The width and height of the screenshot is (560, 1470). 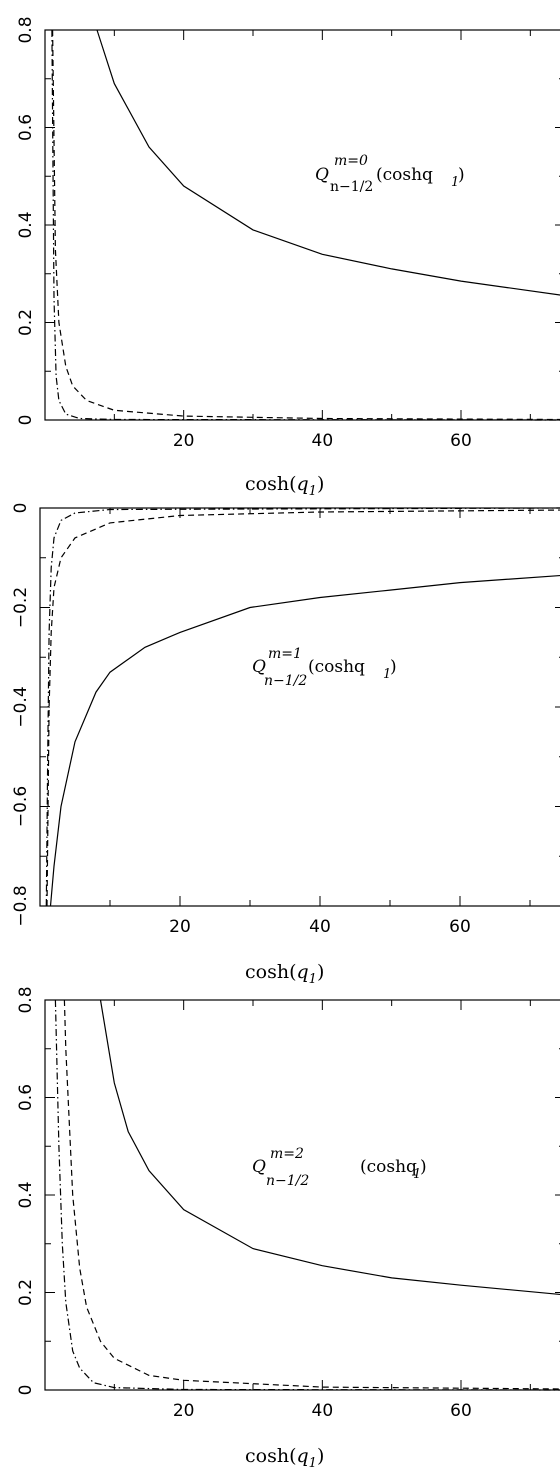 What do you see at coordinates (21, 706) in the screenshot?
I see `y-tick-label: −0.4` at bounding box center [21, 706].